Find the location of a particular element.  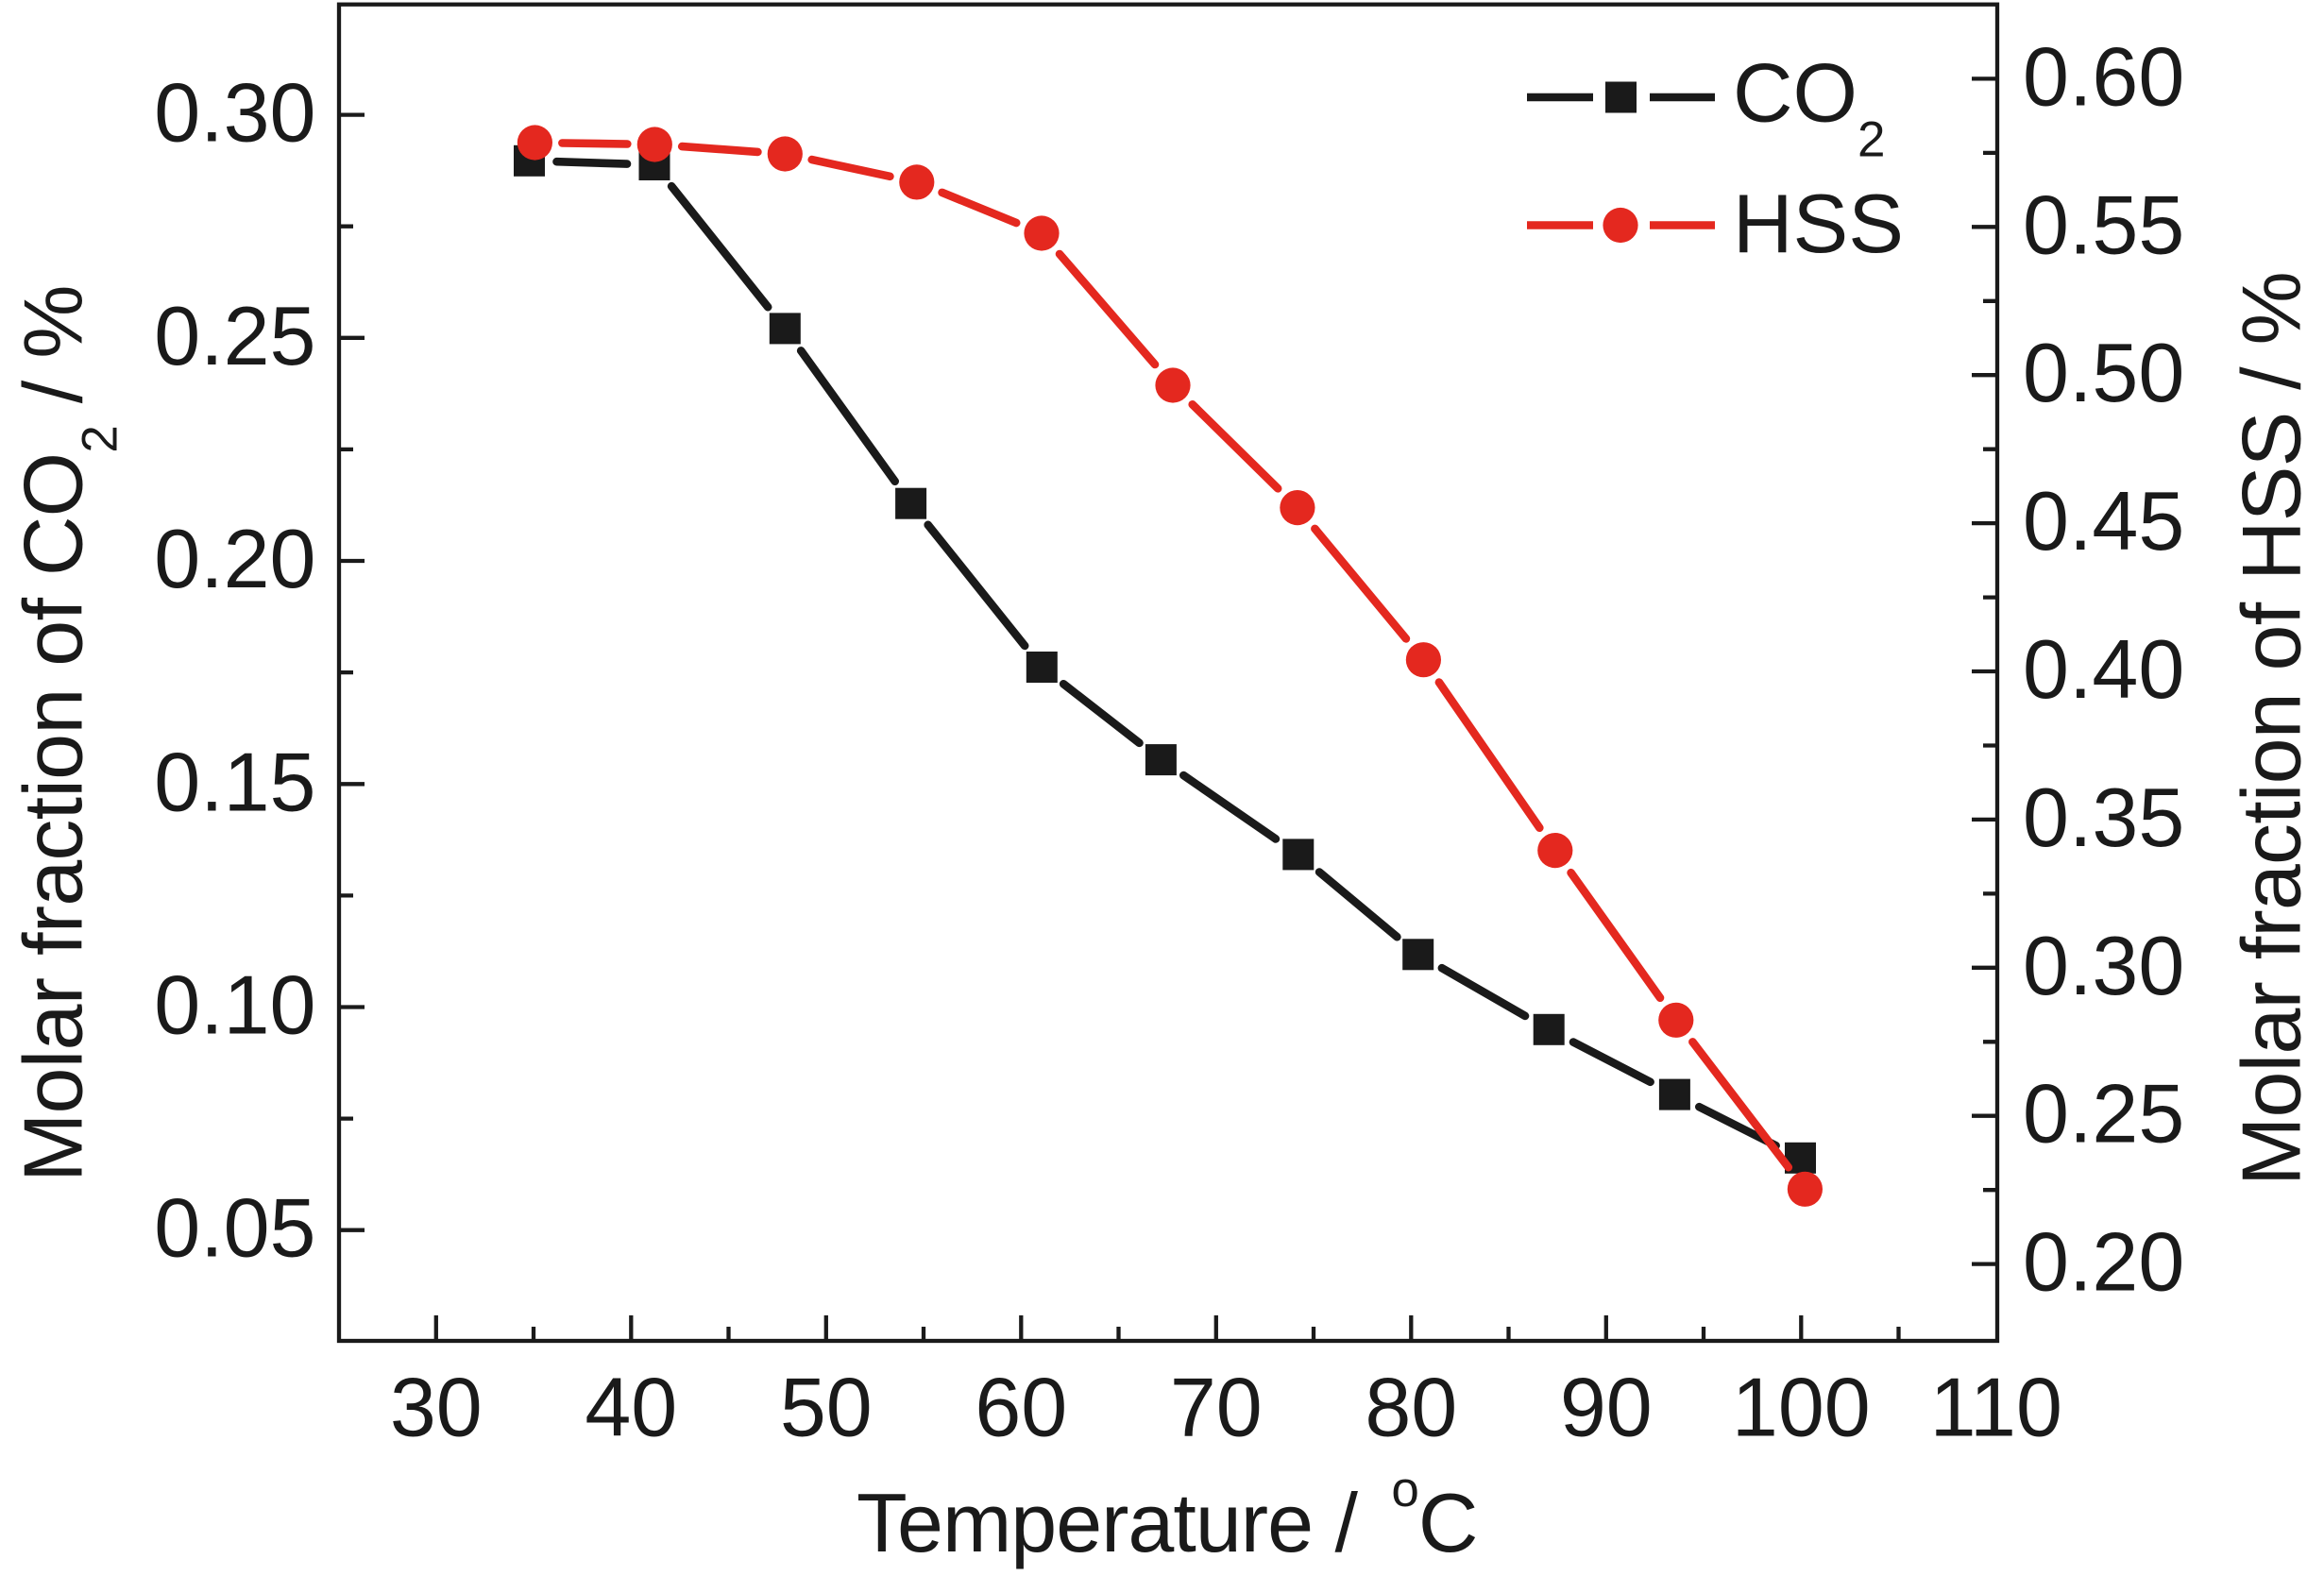

svg-text: 0.60 is located at coordinates (2103, 76).